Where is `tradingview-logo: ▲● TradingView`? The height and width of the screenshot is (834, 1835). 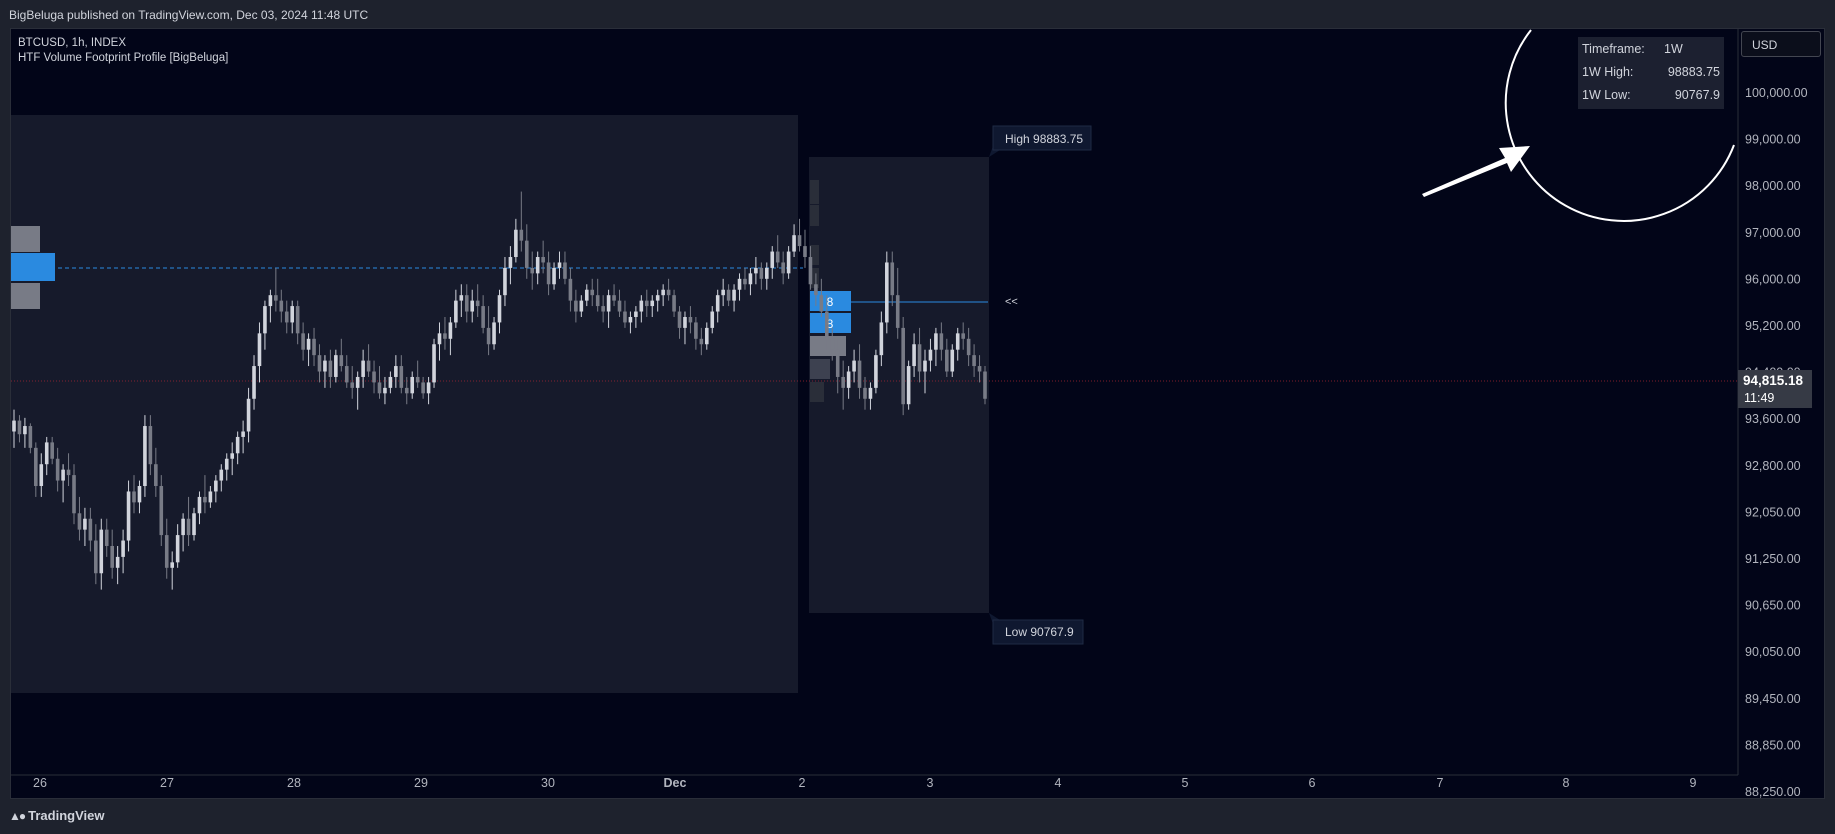
tradingview-logo: ▲● TradingView is located at coordinates (56, 815).